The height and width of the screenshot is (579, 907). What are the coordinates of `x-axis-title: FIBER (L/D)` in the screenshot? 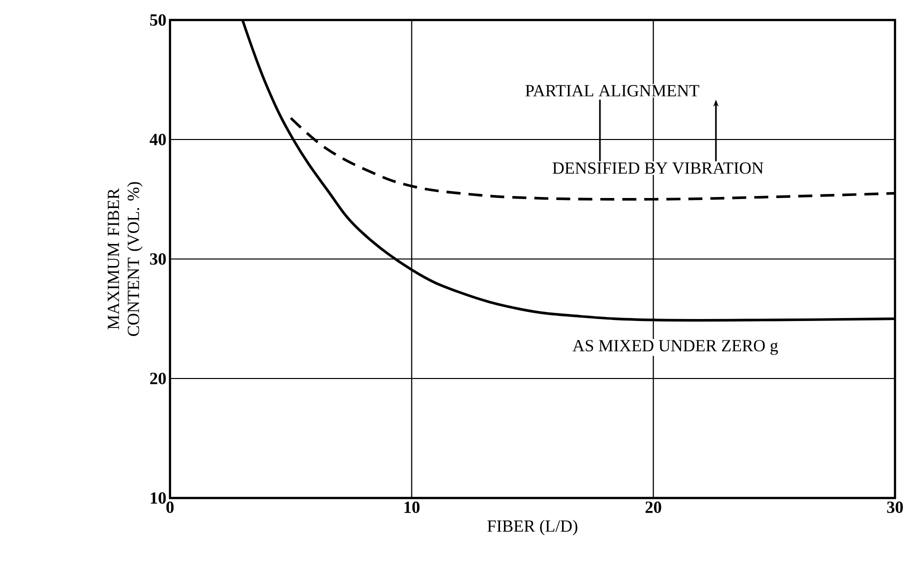 It's located at (532, 528).